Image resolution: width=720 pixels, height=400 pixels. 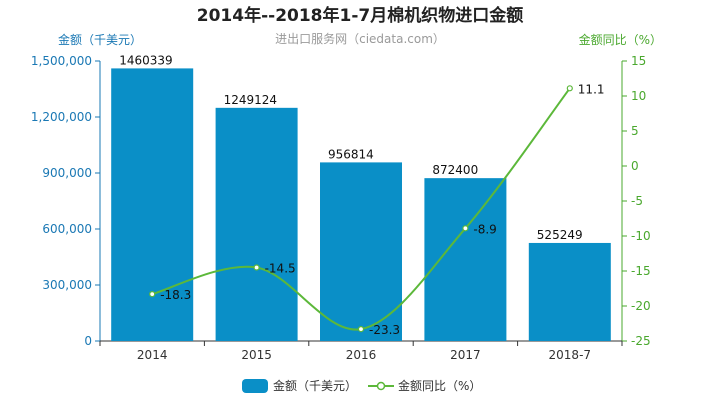 I want to click on legend-line-label: 金额同比（%）, so click(x=439, y=385).